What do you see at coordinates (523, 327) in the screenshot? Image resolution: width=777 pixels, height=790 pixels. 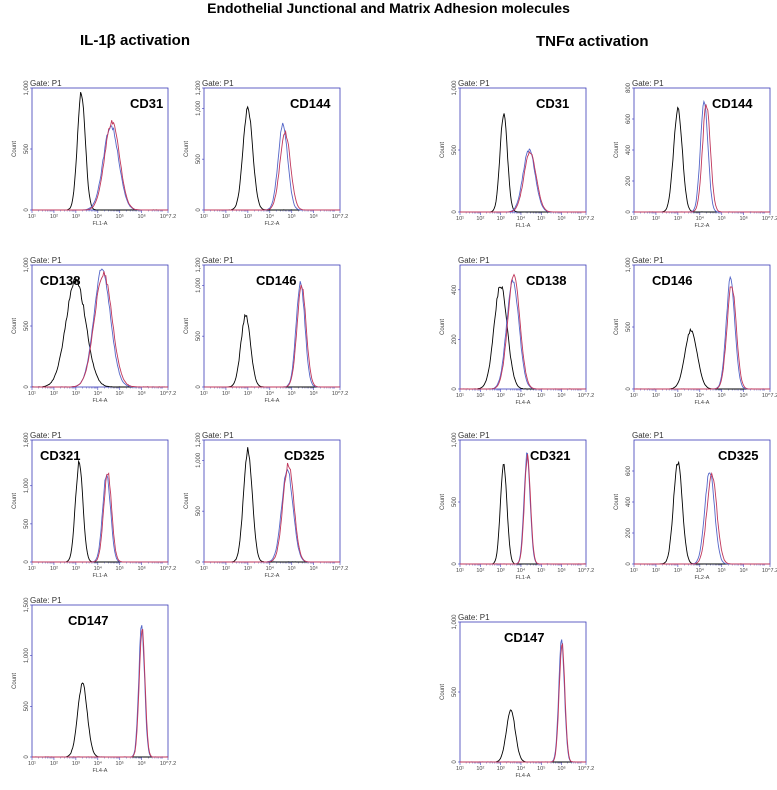 I see `plot-frame` at bounding box center [523, 327].